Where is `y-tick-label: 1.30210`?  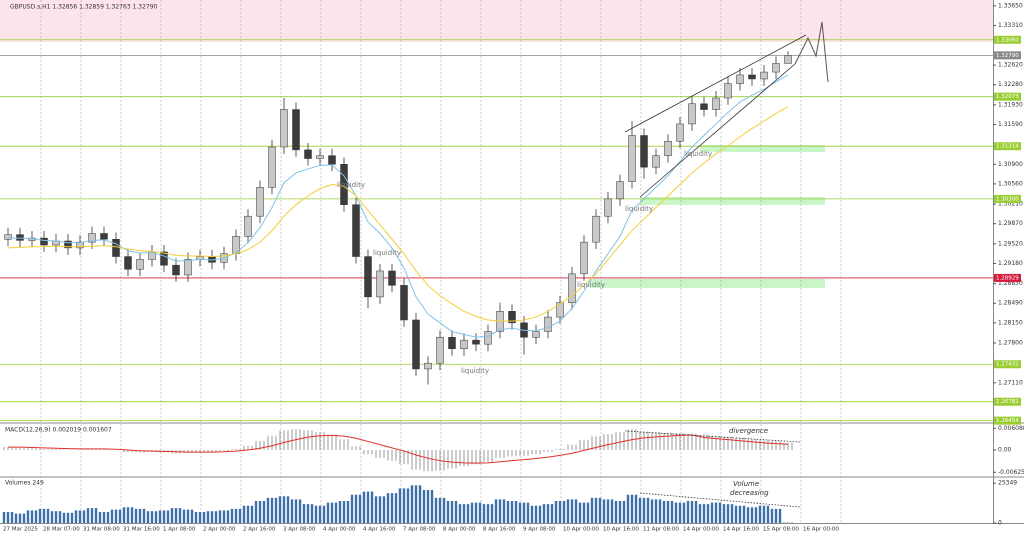 y-tick-label: 1.30210 is located at coordinates (1010, 204).